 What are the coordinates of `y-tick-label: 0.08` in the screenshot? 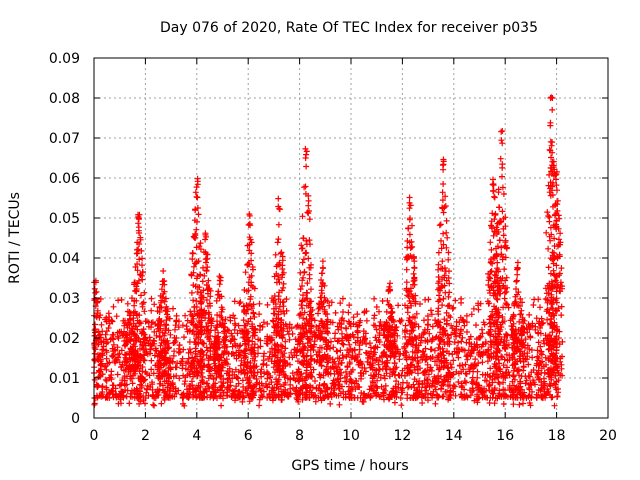 It's located at (64, 99).